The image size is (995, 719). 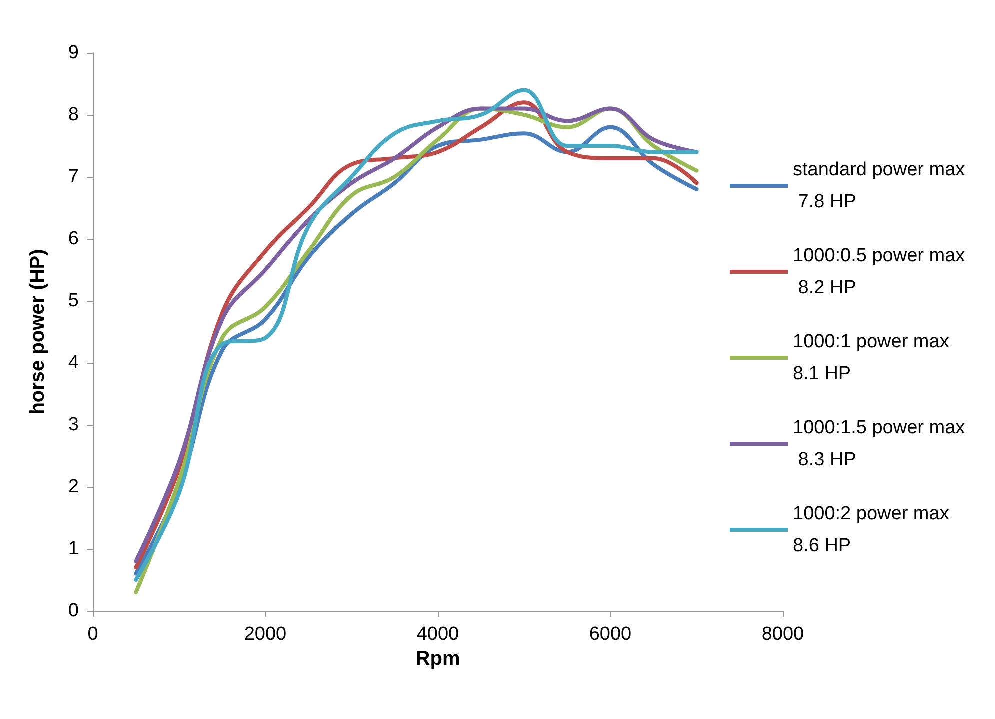 I want to click on x-tick-label: 8000, so click(x=783, y=634).